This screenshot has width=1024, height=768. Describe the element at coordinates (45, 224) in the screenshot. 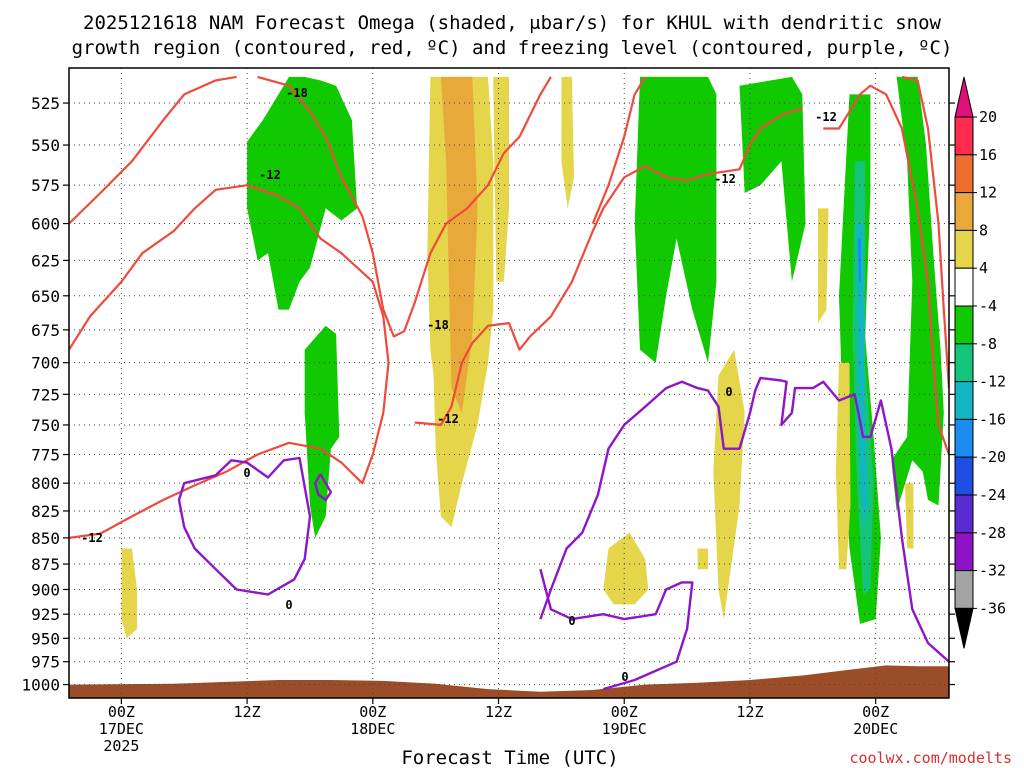

I see `y-tick-label: 600` at that location.